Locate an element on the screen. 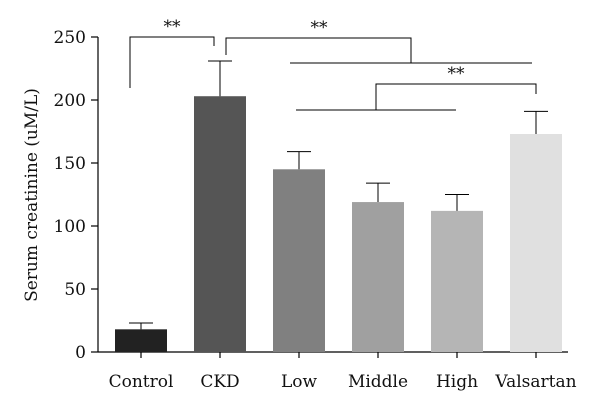 The width and height of the screenshot is (600, 415). y-tick-label: 0 is located at coordinates (80, 353).